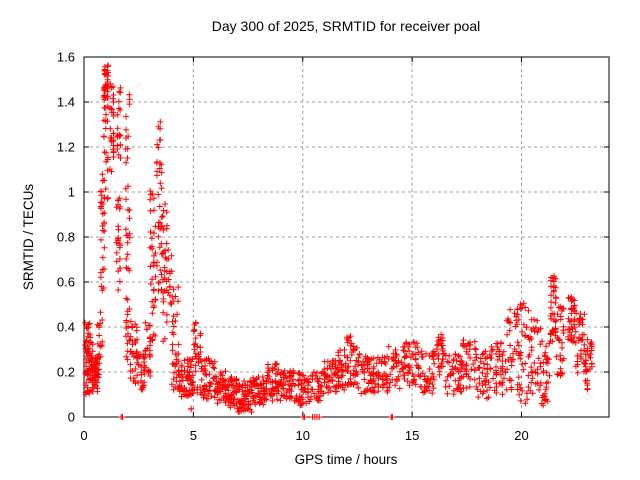 The image size is (640, 480). I want to click on x-tick-label: 15, so click(412, 435).